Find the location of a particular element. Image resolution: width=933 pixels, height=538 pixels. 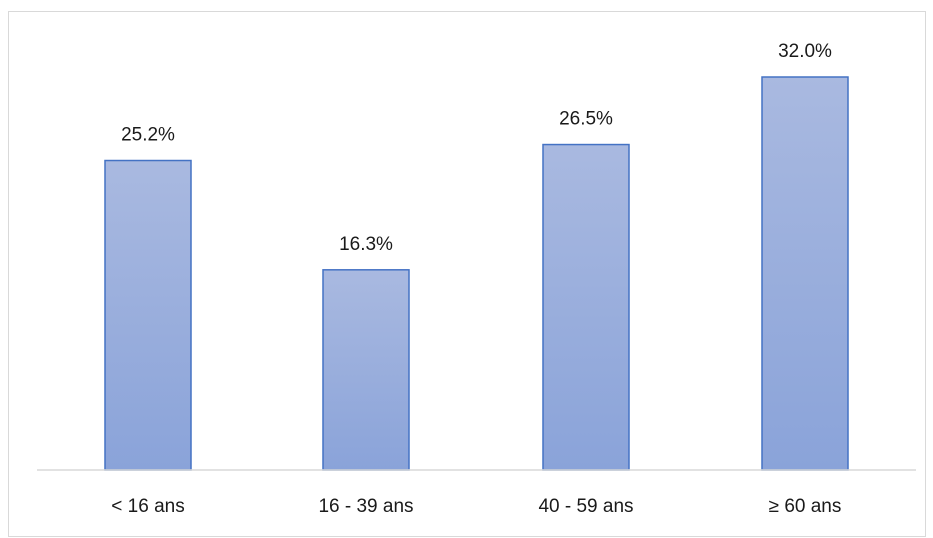

data-label-2: 16.3% is located at coordinates (366, 244).